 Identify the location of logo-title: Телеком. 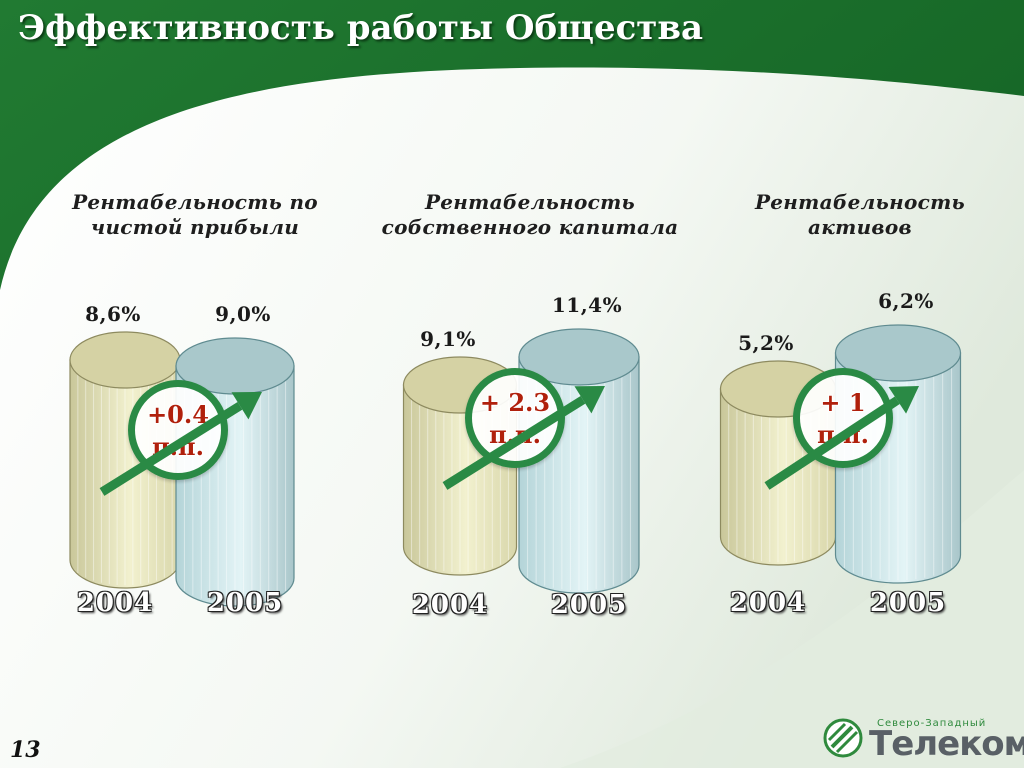
(946, 744).